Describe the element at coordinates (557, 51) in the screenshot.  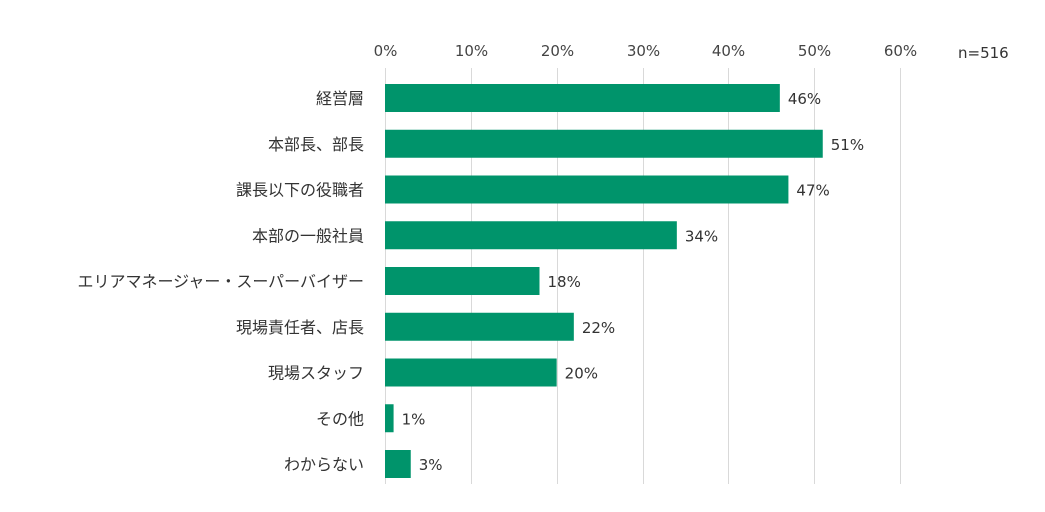
I see `x-tick-label: 20%` at that location.